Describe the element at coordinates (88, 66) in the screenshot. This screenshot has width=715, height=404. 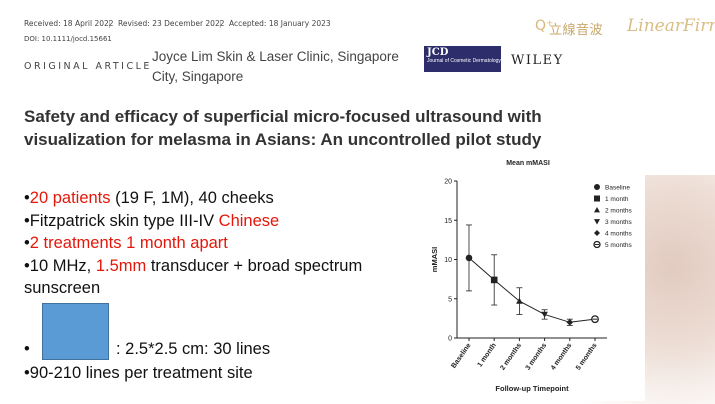
I see `article-type-label: ORIGINAL ARTICLE` at that location.